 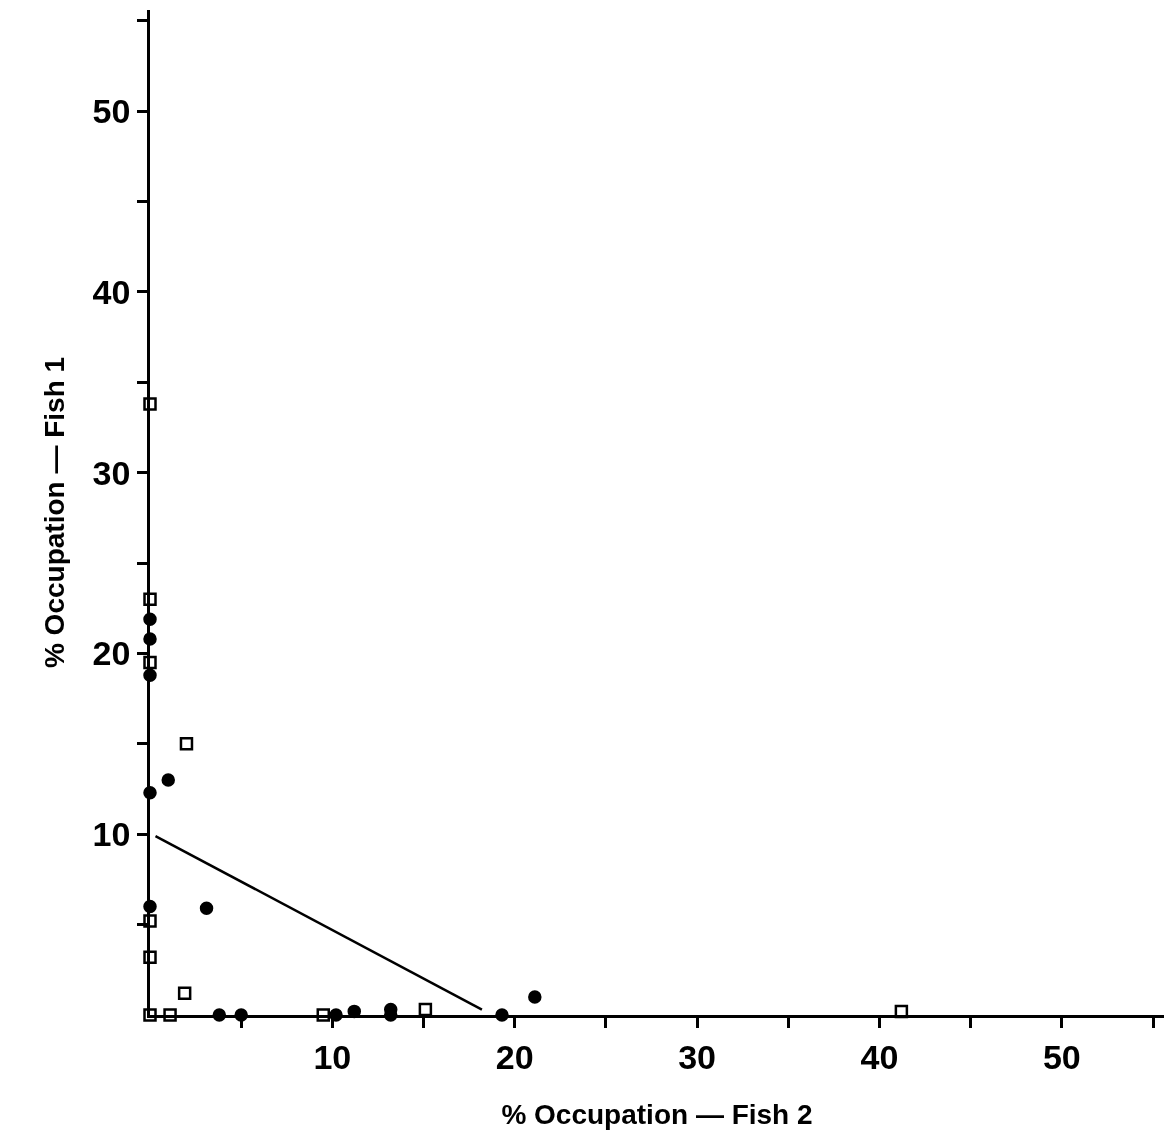 I want to click on x-axis-title: % Occupation — Fish 2, so click(x=657, y=1114).